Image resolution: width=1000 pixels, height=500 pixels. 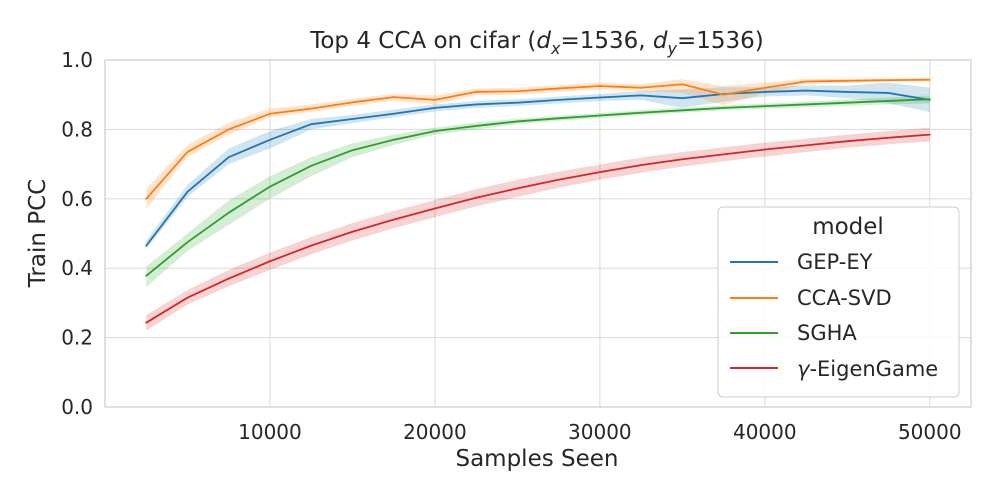 What do you see at coordinates (77, 233) in the screenshot?
I see `y-axis-ticks: 0.0 0.2 0.4 0.6 0.8 1.0` at bounding box center [77, 233].